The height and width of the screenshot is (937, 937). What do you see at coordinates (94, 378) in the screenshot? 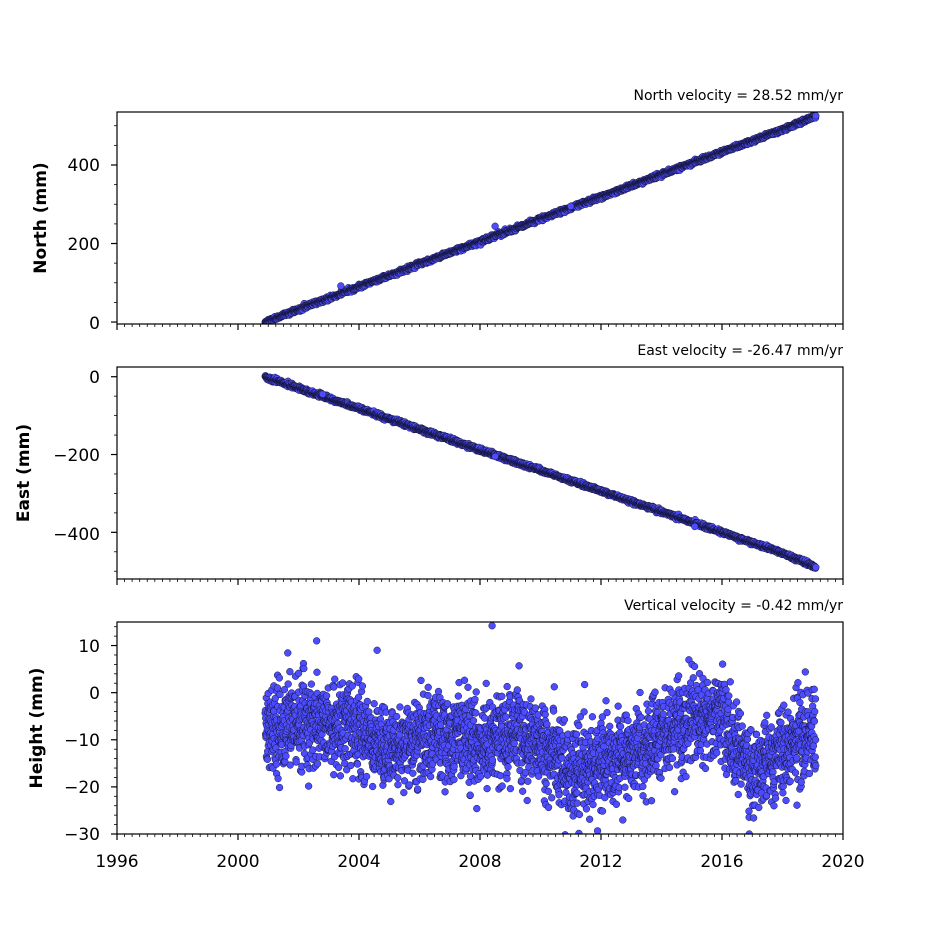
I see `panel-east-ytick-label: 0` at bounding box center [94, 378].